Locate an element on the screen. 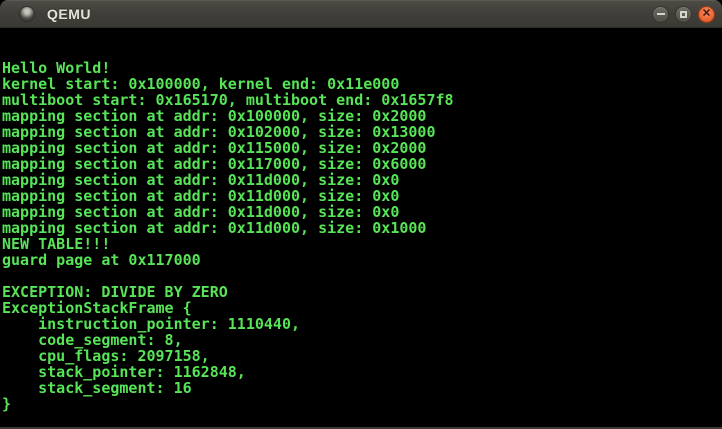  maximize-icon is located at coordinates (683, 14).